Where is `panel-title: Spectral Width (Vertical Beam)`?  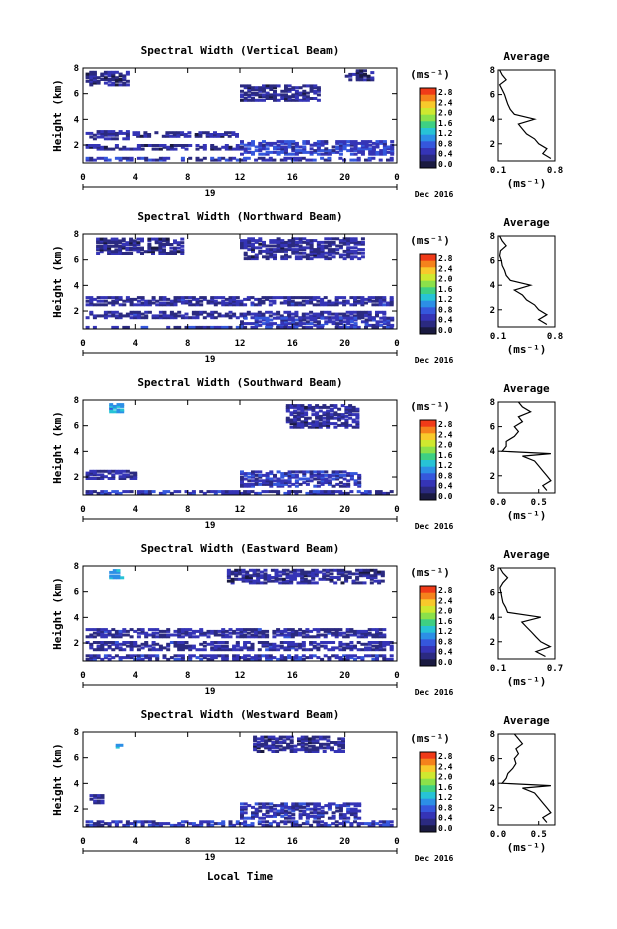 panel-title: Spectral Width (Vertical Beam) is located at coordinates (240, 50).